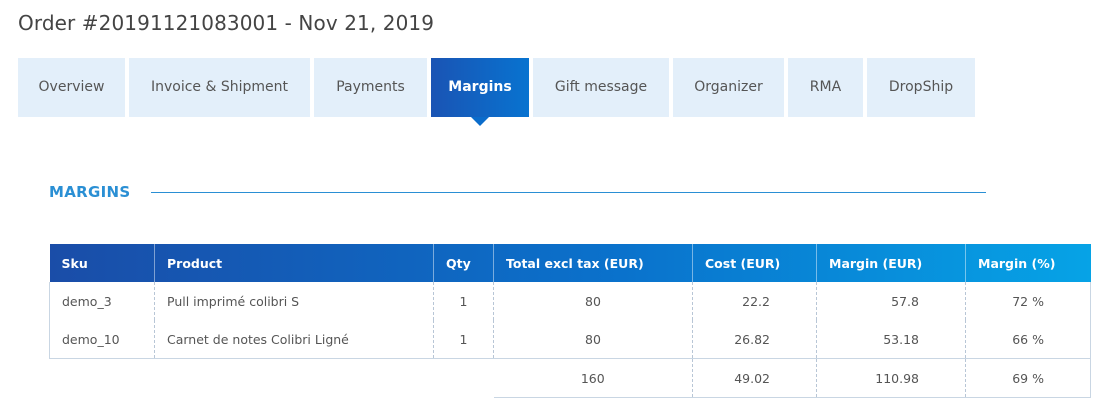 This screenshot has width=1099, height=413. I want to click on tab-invoice-shipment: Invoice & Shipment, so click(219, 87).